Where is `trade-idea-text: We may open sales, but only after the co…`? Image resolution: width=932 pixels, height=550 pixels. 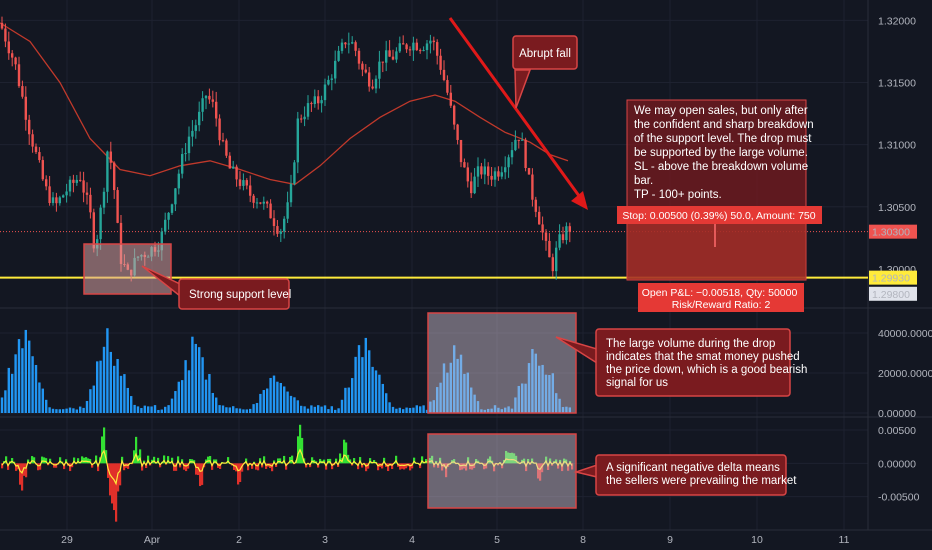 trade-idea-text: We may open sales, but only after the co… is located at coordinates (725, 153).